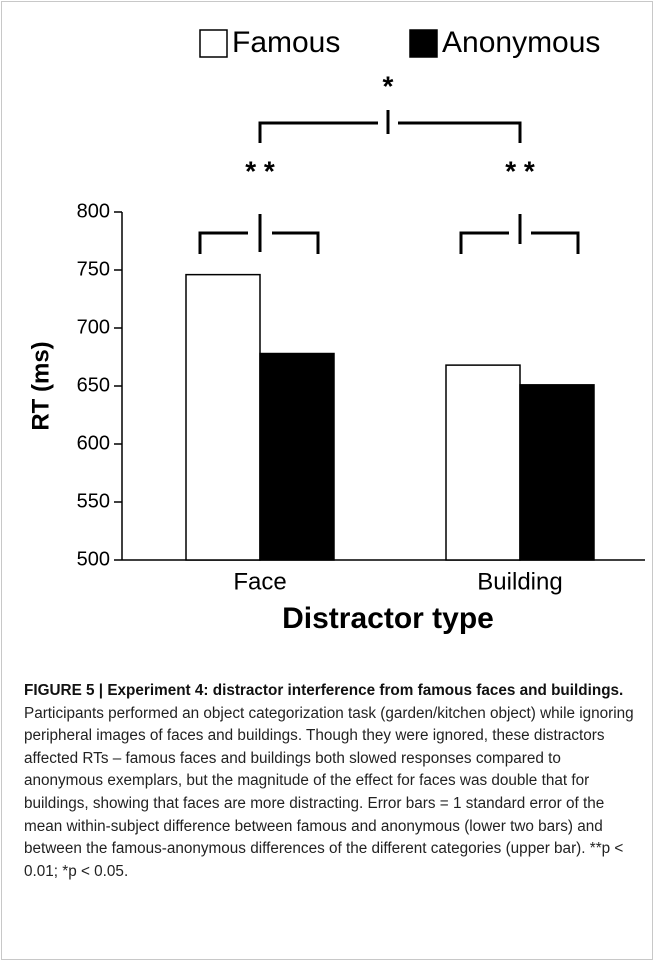  What do you see at coordinates (521, 42) in the screenshot?
I see `legend-label: Anonymous` at bounding box center [521, 42].